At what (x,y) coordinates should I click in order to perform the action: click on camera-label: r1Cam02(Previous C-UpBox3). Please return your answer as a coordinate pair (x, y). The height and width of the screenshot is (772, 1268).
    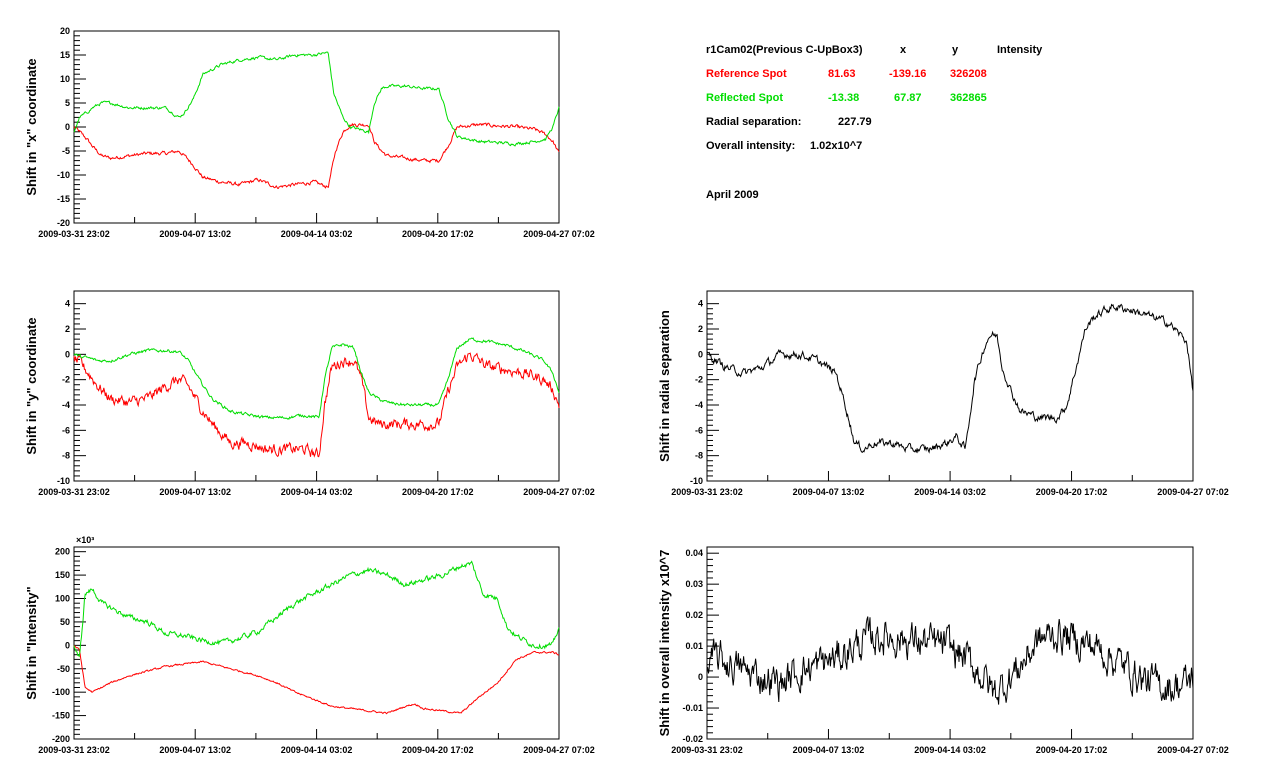
    Looking at the image, I should click on (784, 50).